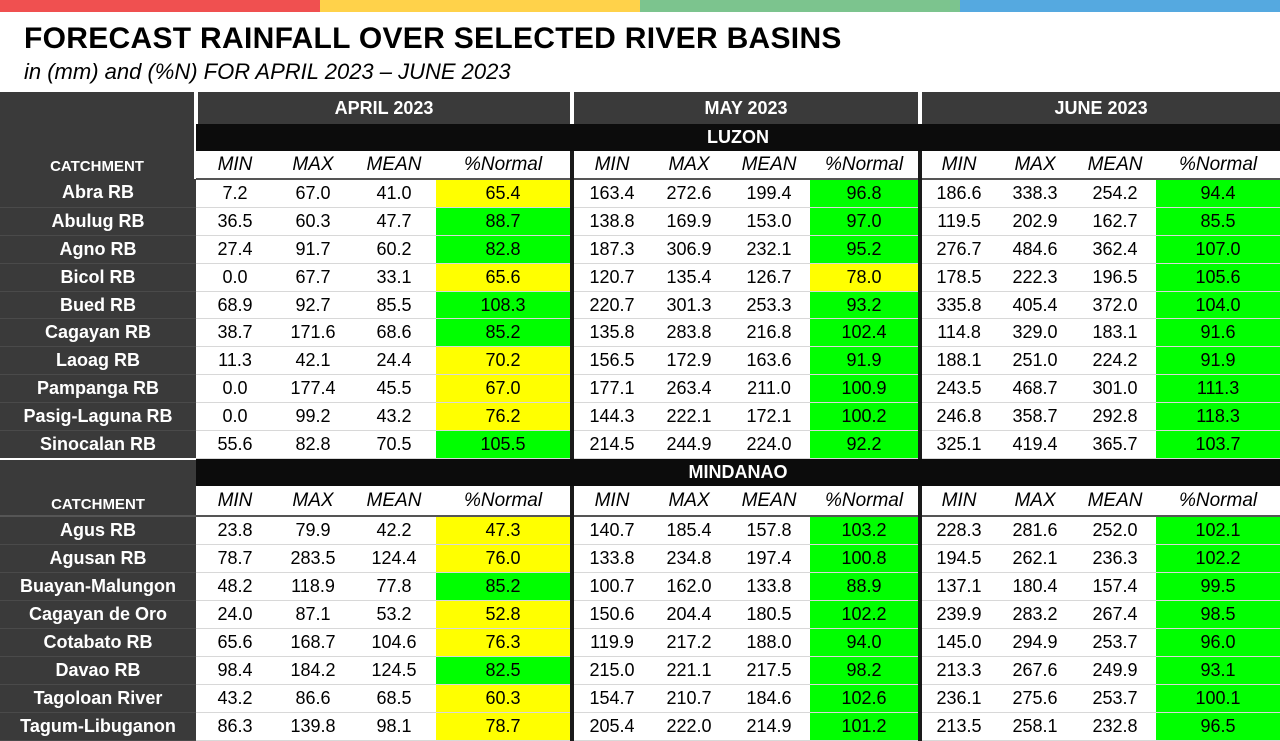 This screenshot has width=1280, height=741. What do you see at coordinates (394, 417) in the screenshot?
I see `value-cell: 43.2` at bounding box center [394, 417].